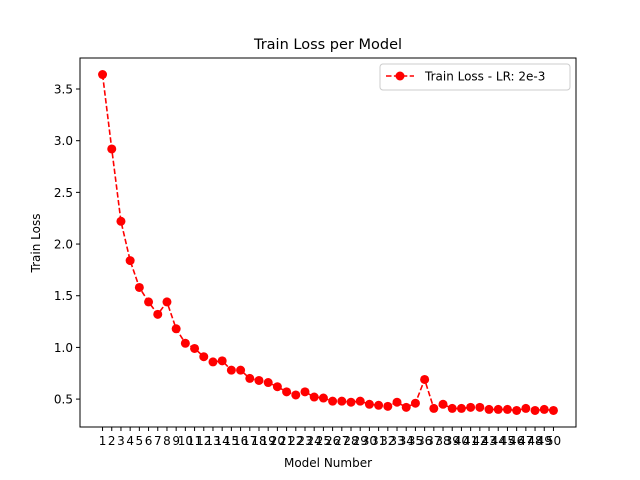 This screenshot has height=480, width=640. What do you see at coordinates (258, 441) in the screenshot?
I see `x-tick-label: 18` at bounding box center [258, 441].